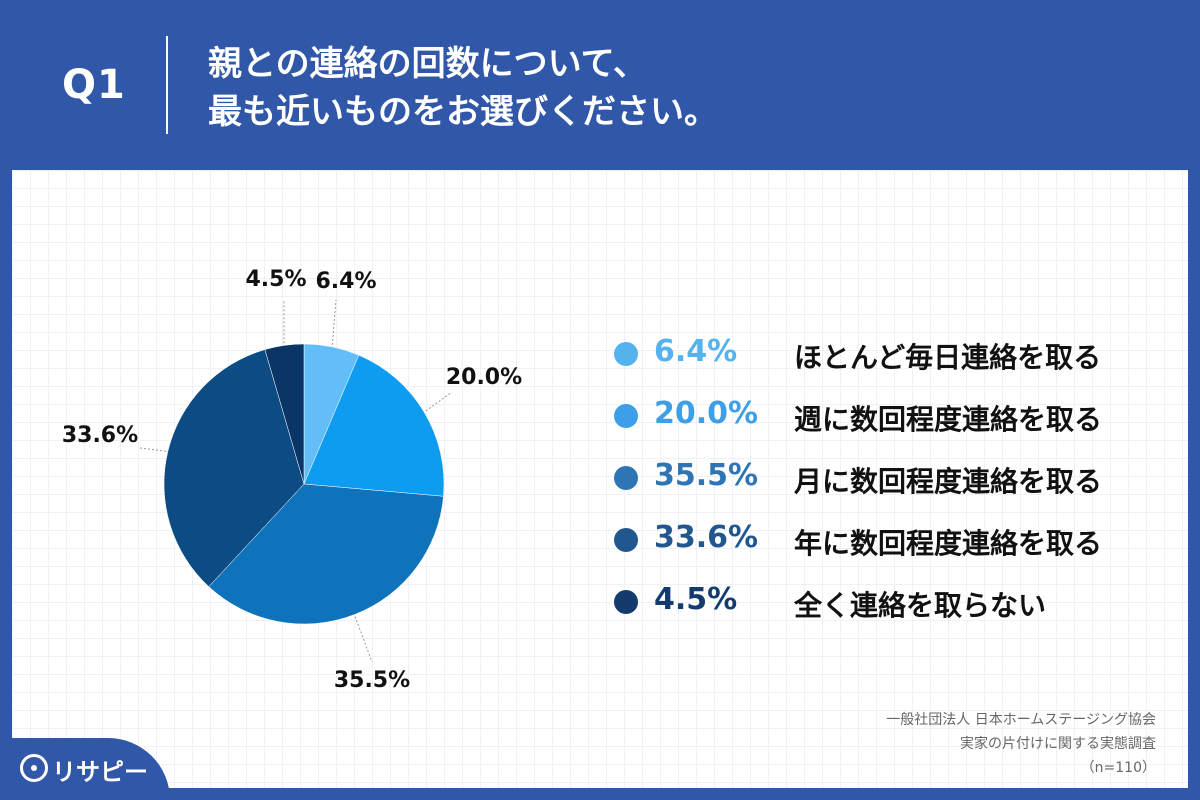 This screenshot has width=1200, height=800. Describe the element at coordinates (920, 605) in the screenshot. I see `legend-label: 全く連絡を取らない` at that location.